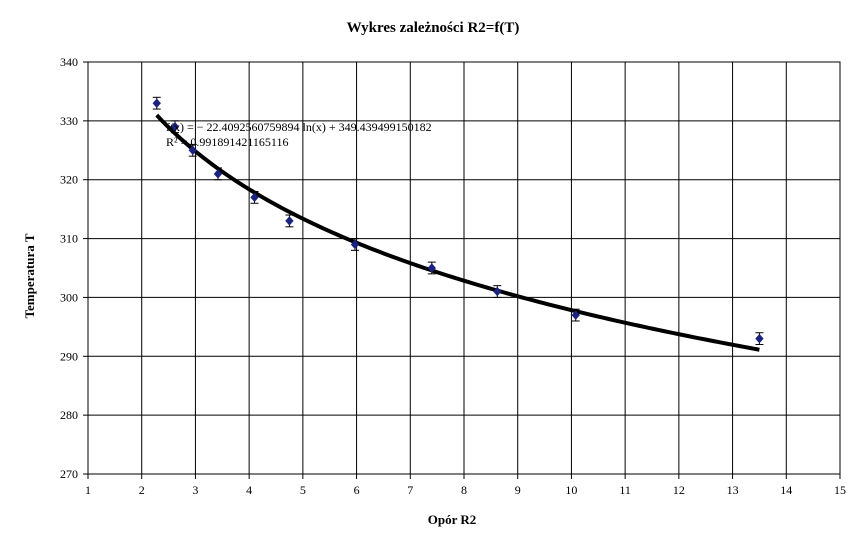  I want to click on x-tick-label: 9, so click(518, 490).